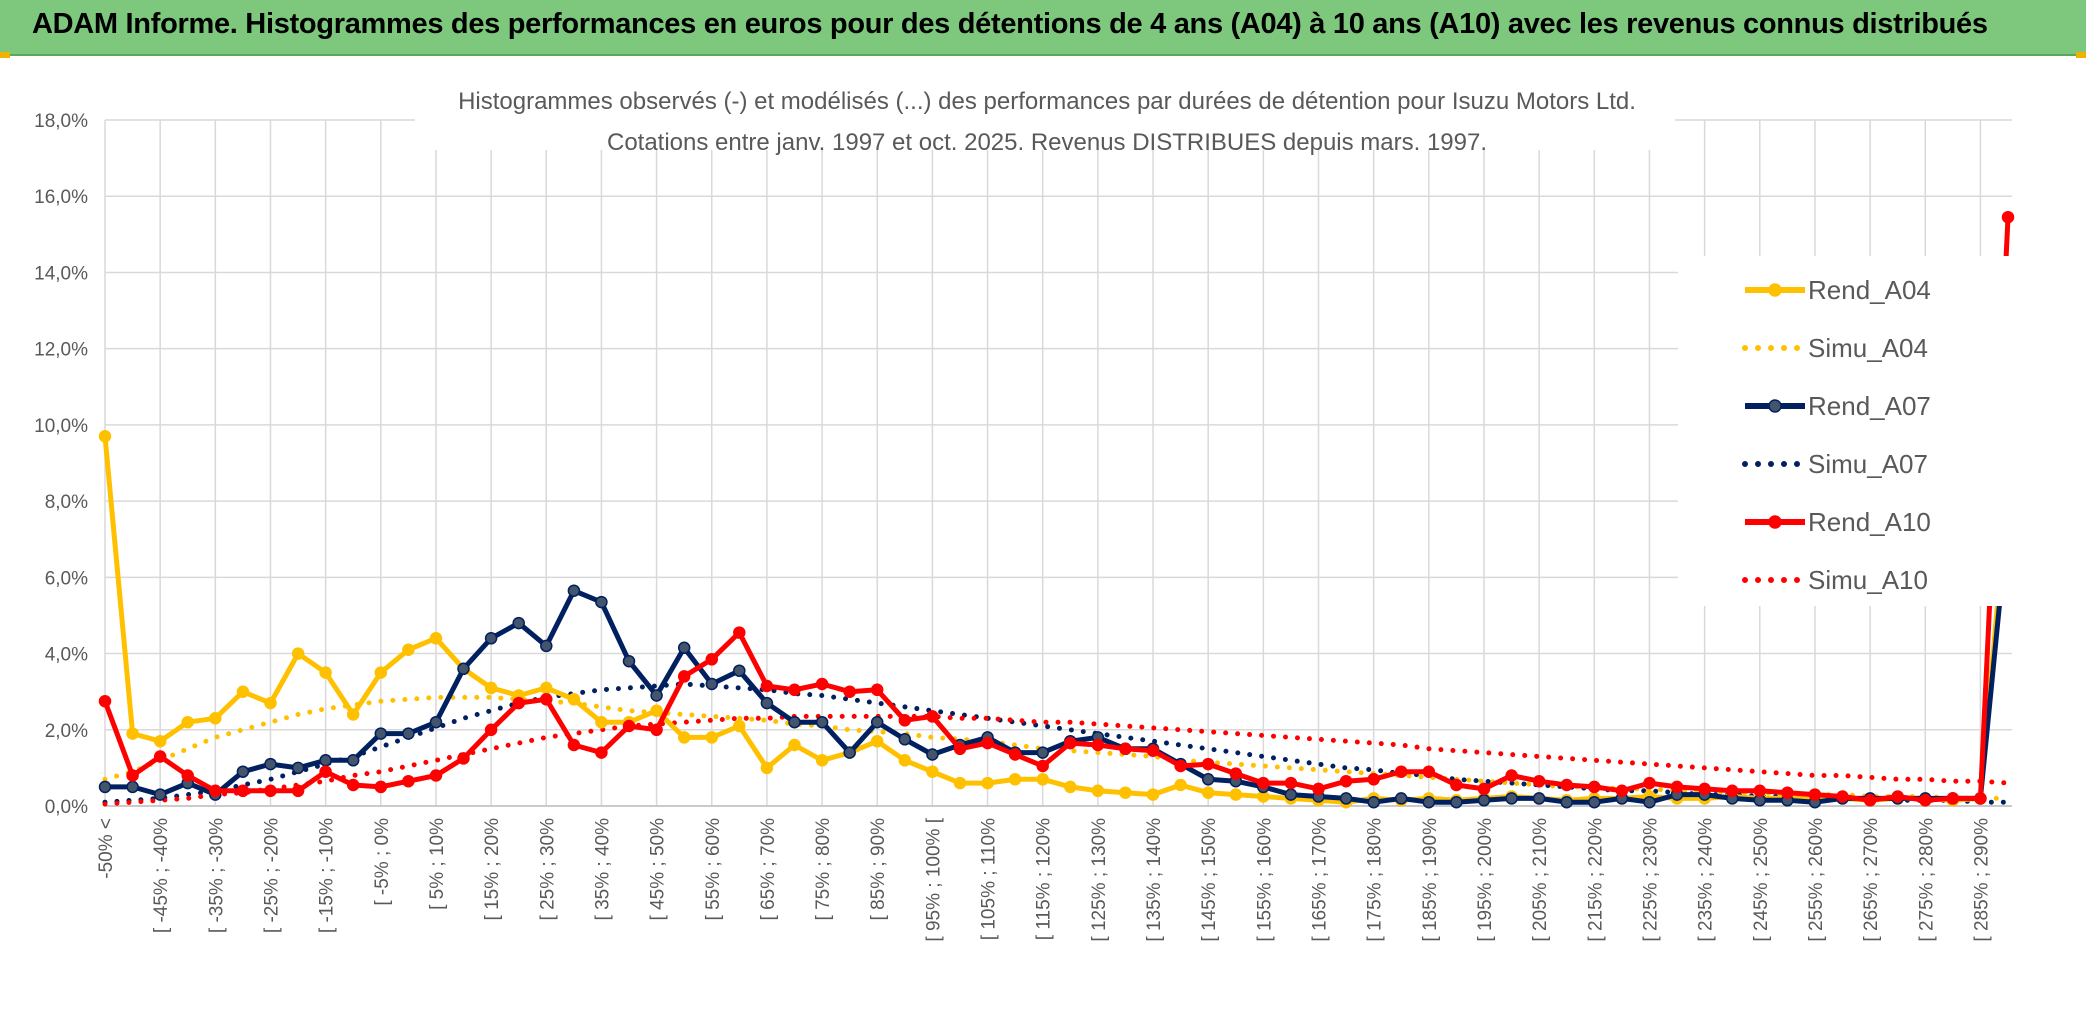 Image resolution: width=2086 pixels, height=1033 pixels. What do you see at coordinates (1099, 880) in the screenshot?
I see `x-tick-label: [ 125% ; 130%` at bounding box center [1099, 880].